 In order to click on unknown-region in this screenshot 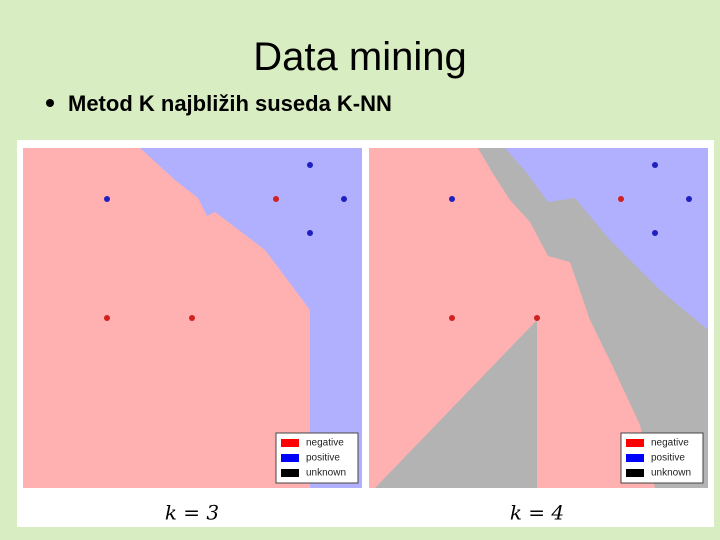, I will do `click(456, 404)`.